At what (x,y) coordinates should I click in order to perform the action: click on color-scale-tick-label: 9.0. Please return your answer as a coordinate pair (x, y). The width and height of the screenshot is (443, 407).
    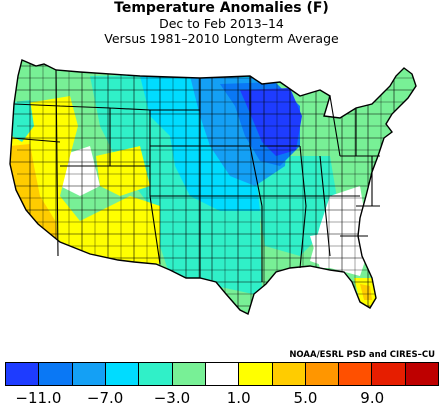
    Looking at the image, I should click on (372, 398).